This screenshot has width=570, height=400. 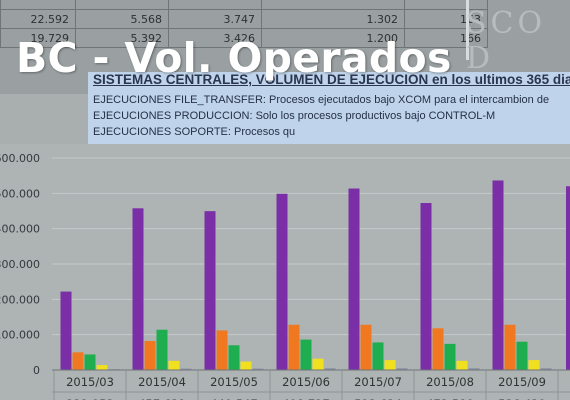 I want to click on background-table-cell: 5.392, so click(x=122, y=38).